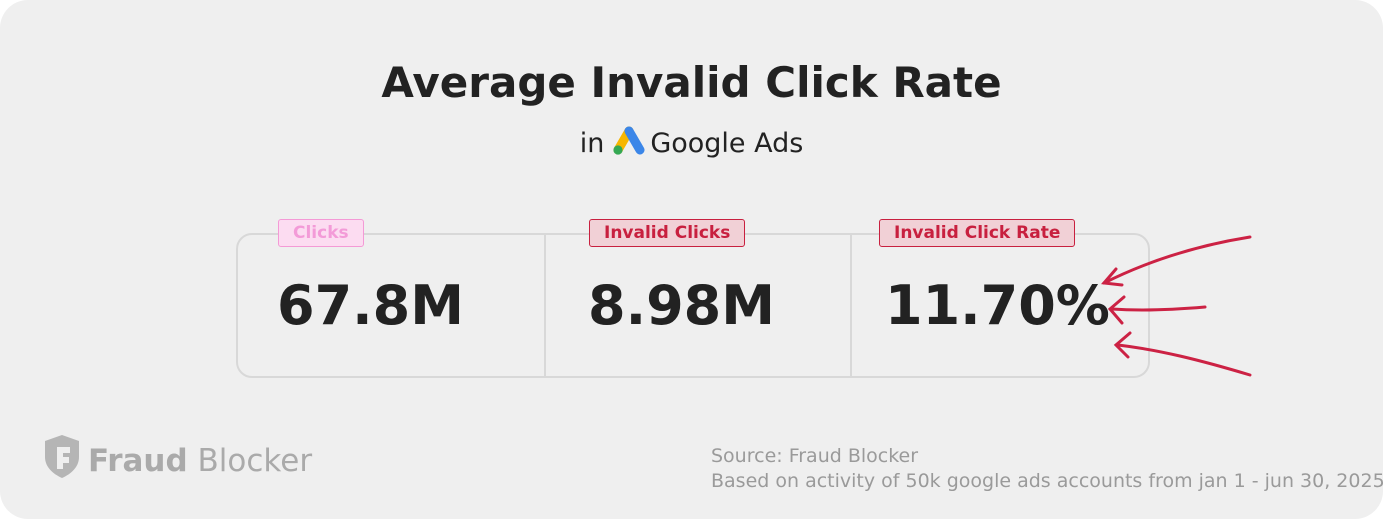 This screenshot has width=1383, height=519. What do you see at coordinates (62, 456) in the screenshot?
I see `brand-shield` at bounding box center [62, 456].